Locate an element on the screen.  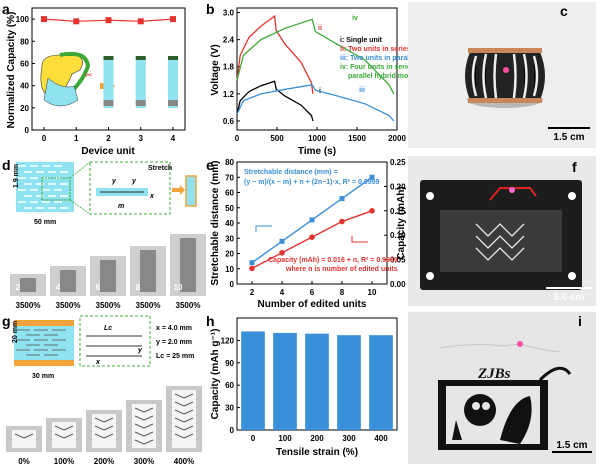
a-xtick-label: 3 is located at coordinates (141, 138).